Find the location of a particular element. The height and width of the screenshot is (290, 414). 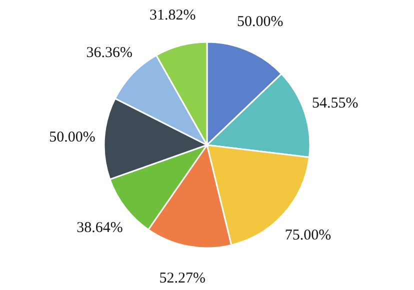

data-label: 36.36% is located at coordinates (109, 52).